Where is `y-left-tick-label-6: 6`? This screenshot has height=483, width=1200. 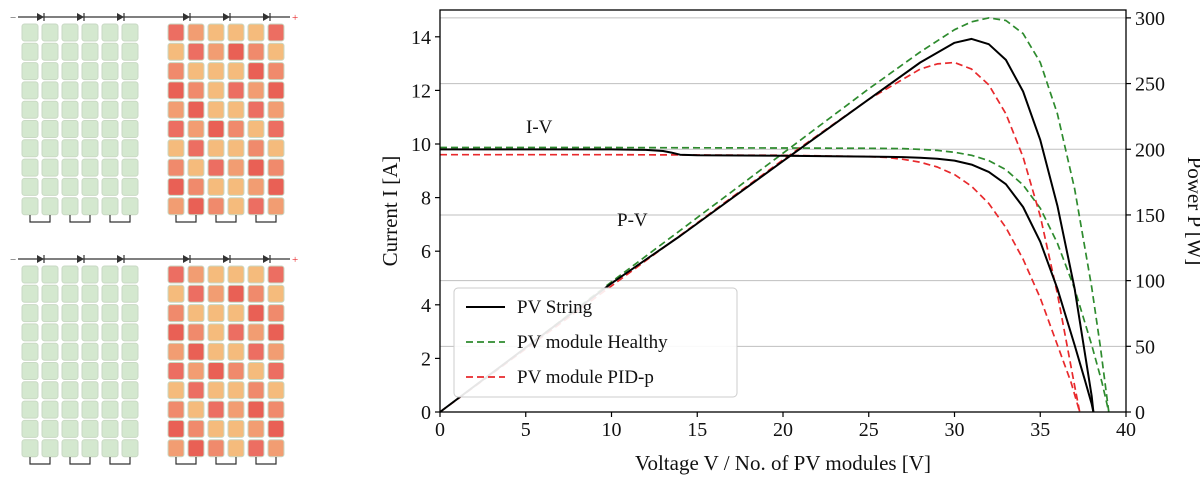 y-left-tick-label-6: 6 is located at coordinates (426, 252).